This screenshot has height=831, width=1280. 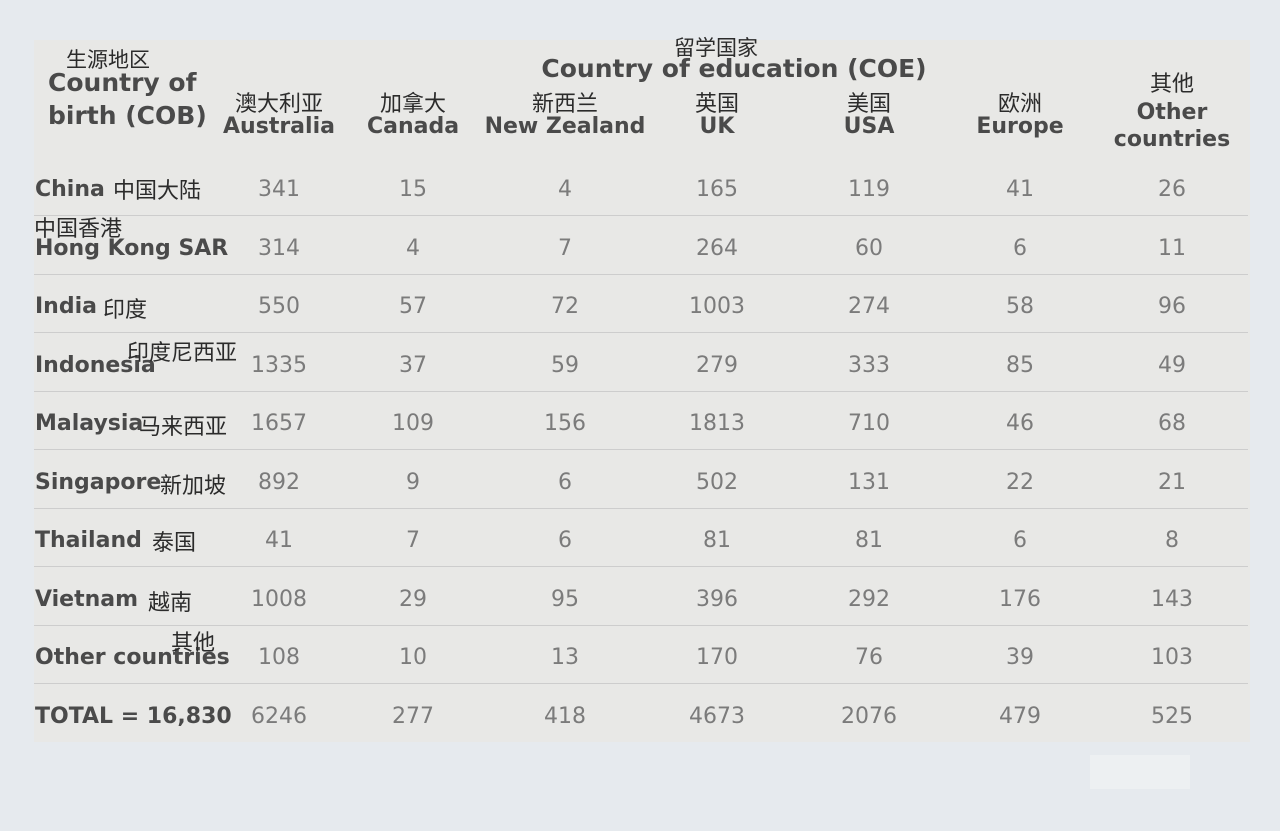 I want to click on row-label-zh: 印度, so click(x=125, y=310).